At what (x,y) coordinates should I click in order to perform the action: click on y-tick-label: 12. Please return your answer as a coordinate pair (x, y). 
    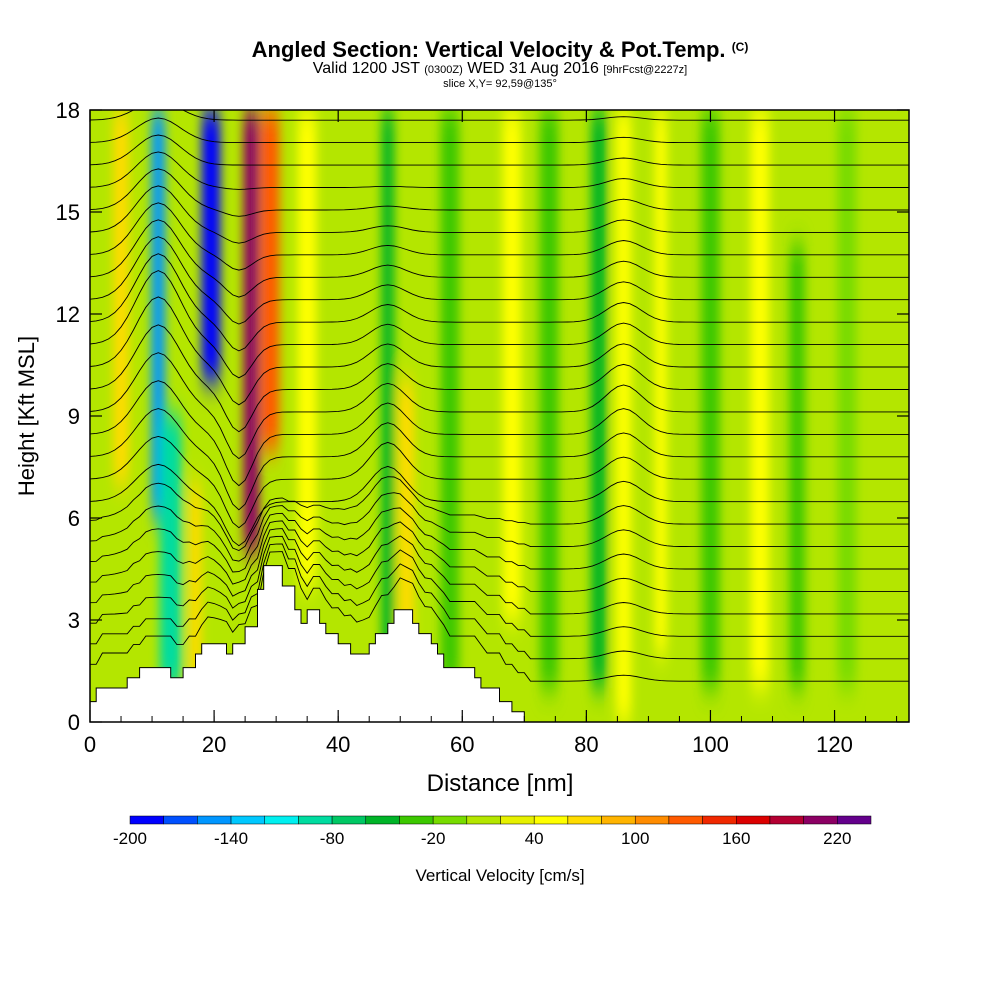
    Looking at the image, I should click on (68, 314).